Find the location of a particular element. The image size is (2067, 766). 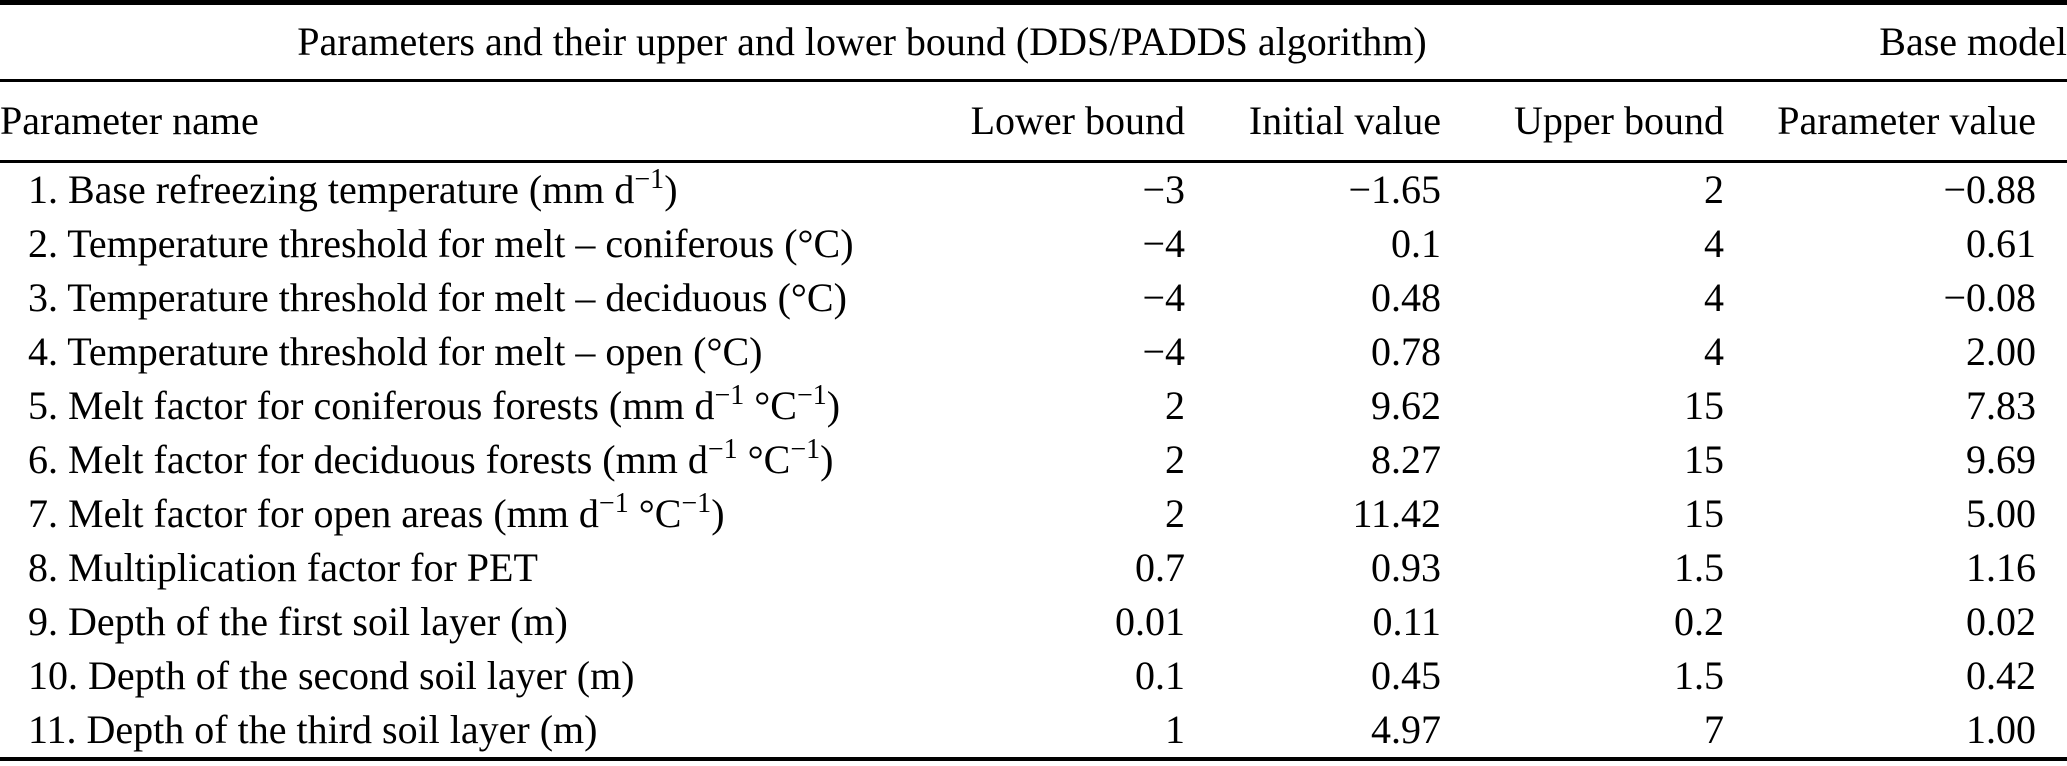

initial-value-cell: 0.78 is located at coordinates (1406, 351).